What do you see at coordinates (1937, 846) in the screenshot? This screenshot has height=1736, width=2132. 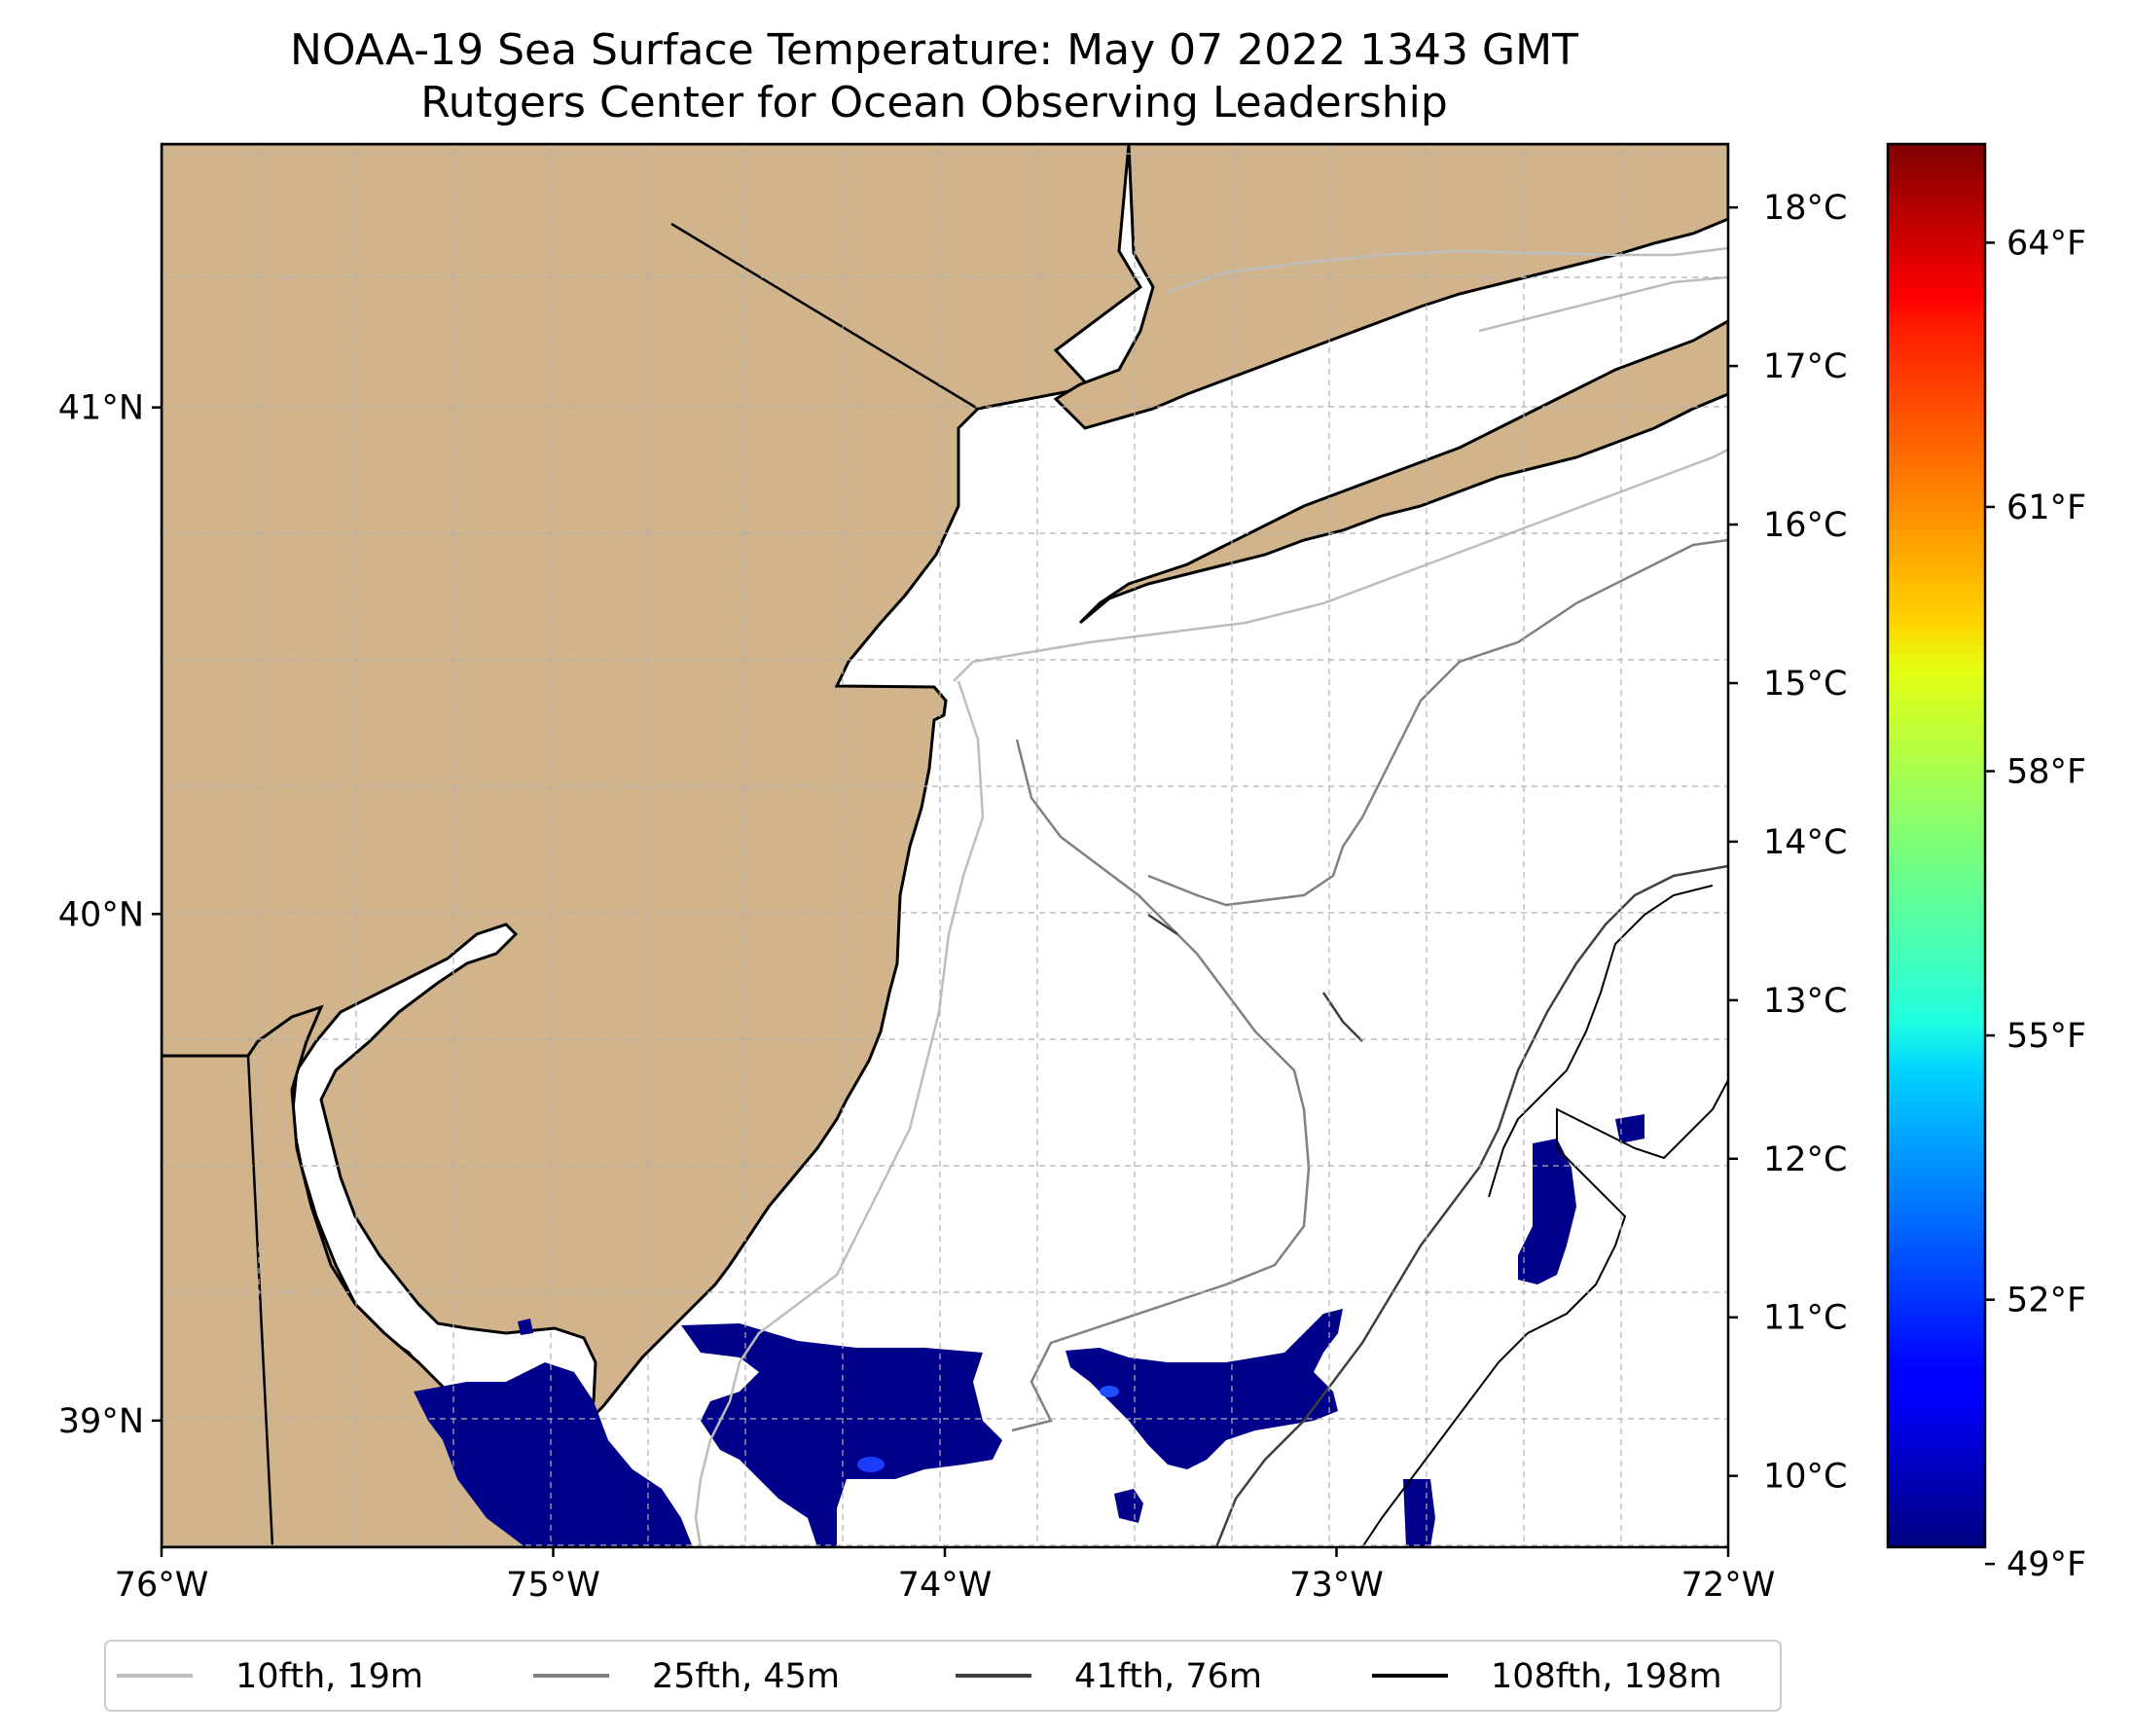 I see `colorbar-gradient` at bounding box center [1937, 846].